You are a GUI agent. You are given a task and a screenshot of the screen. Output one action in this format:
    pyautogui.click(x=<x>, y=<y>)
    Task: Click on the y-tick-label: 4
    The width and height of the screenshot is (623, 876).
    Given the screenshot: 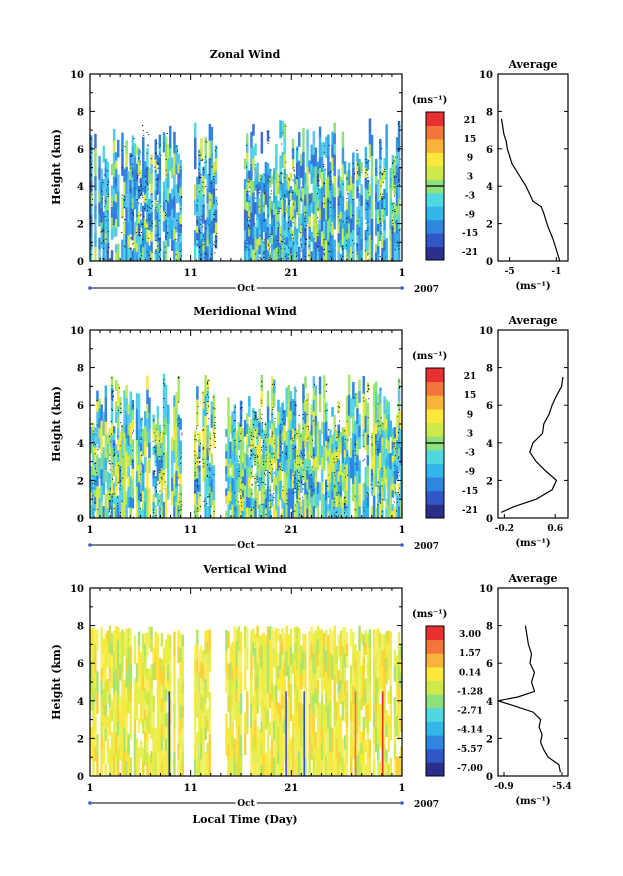 What is the action you would take?
    pyautogui.click(x=80, y=187)
    